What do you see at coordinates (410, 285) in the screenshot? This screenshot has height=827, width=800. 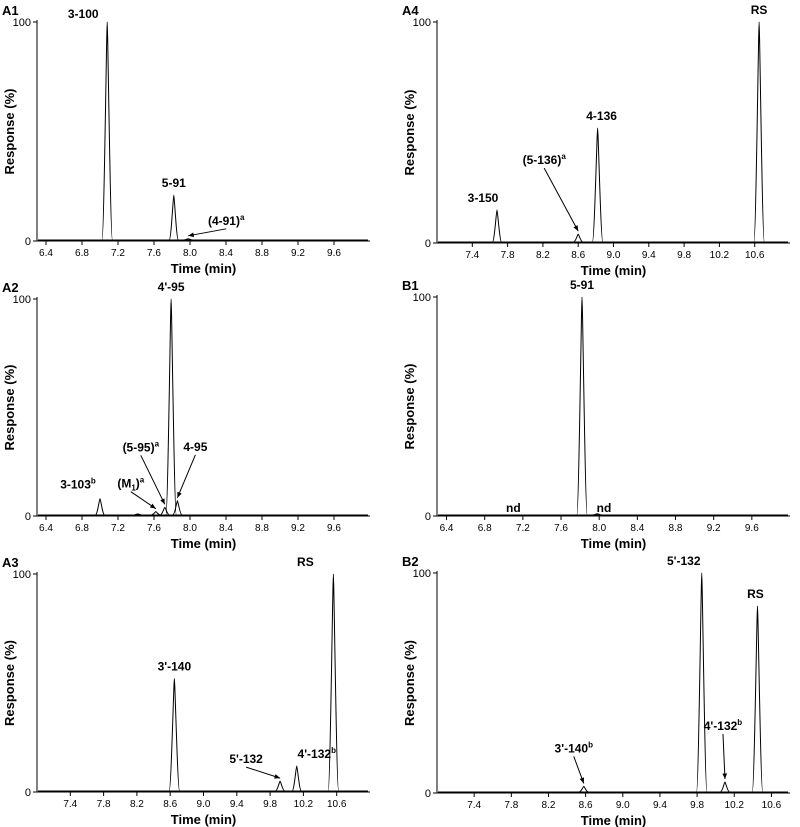 I see `panel-label: B1` at bounding box center [410, 285].